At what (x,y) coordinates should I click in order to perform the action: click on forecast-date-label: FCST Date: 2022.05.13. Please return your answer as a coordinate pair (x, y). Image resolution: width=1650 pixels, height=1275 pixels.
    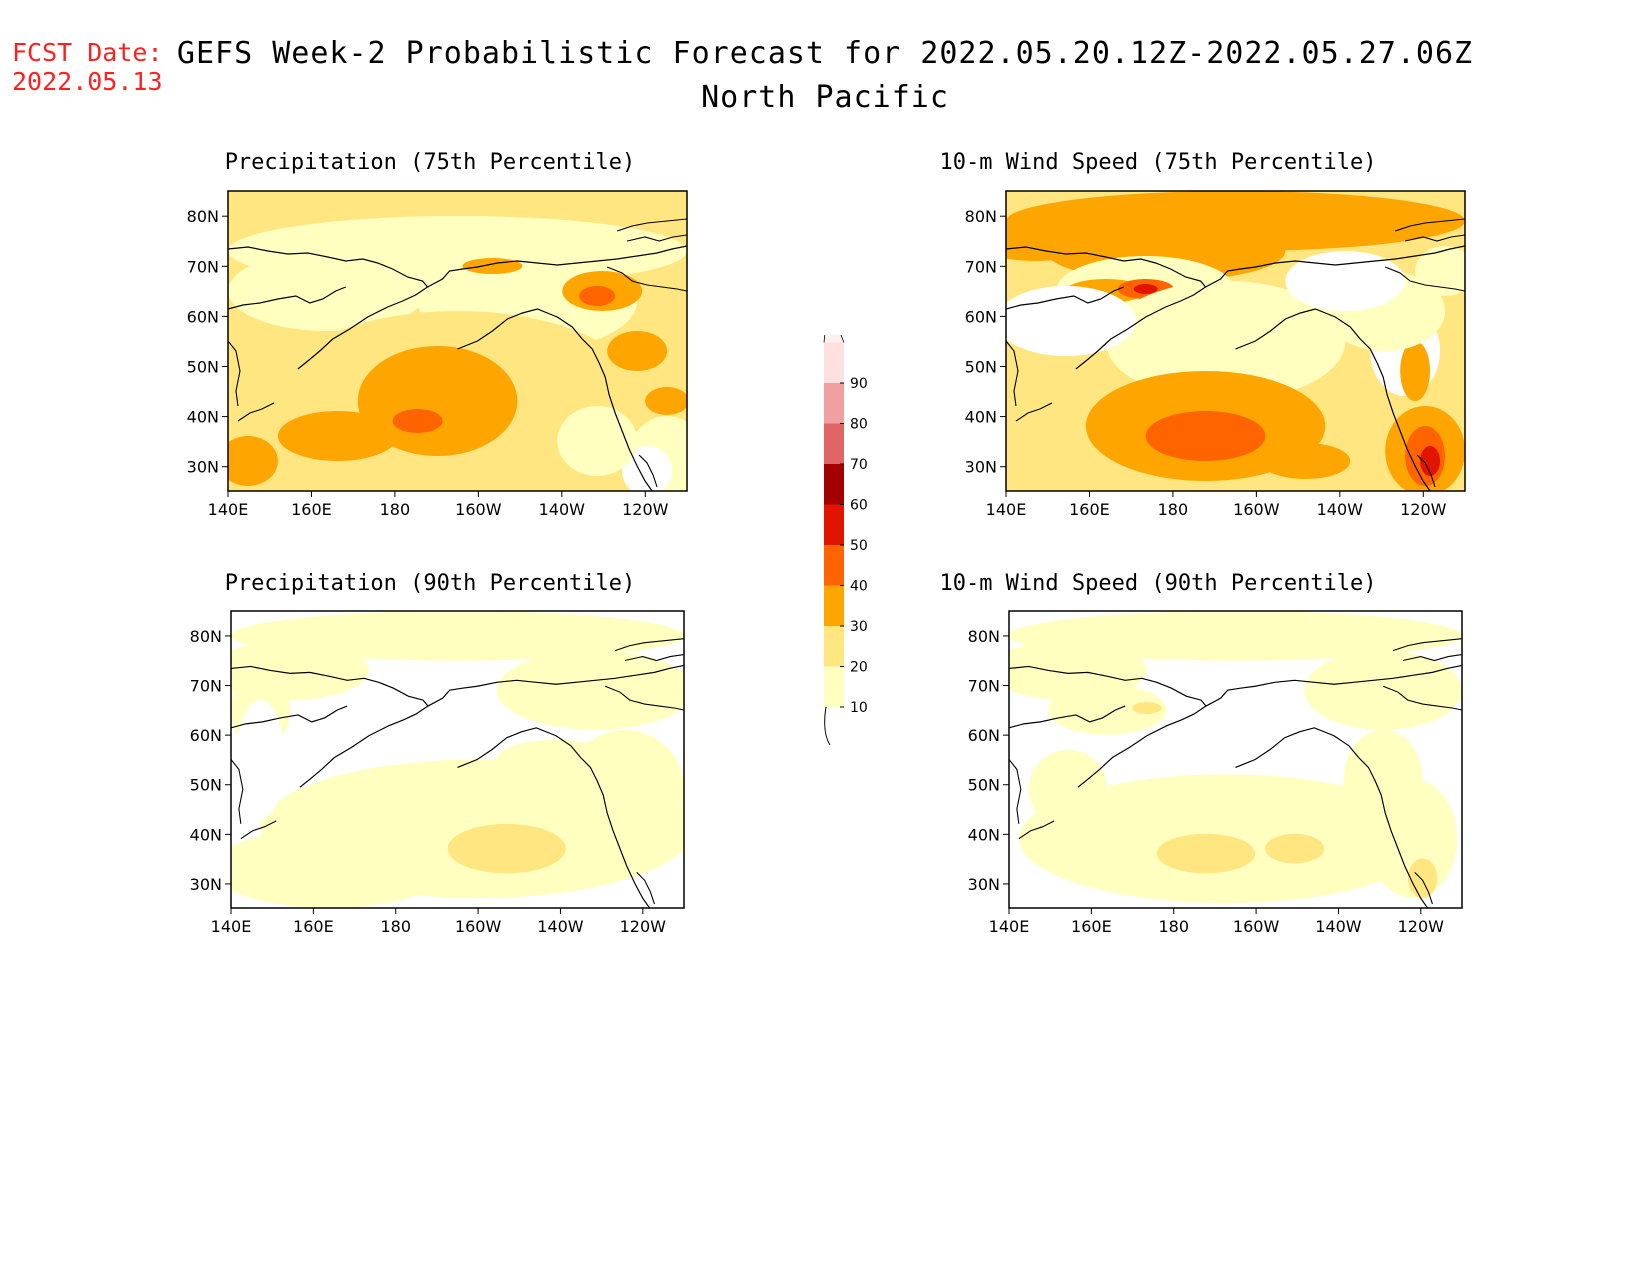
    Looking at the image, I should click on (87, 67).